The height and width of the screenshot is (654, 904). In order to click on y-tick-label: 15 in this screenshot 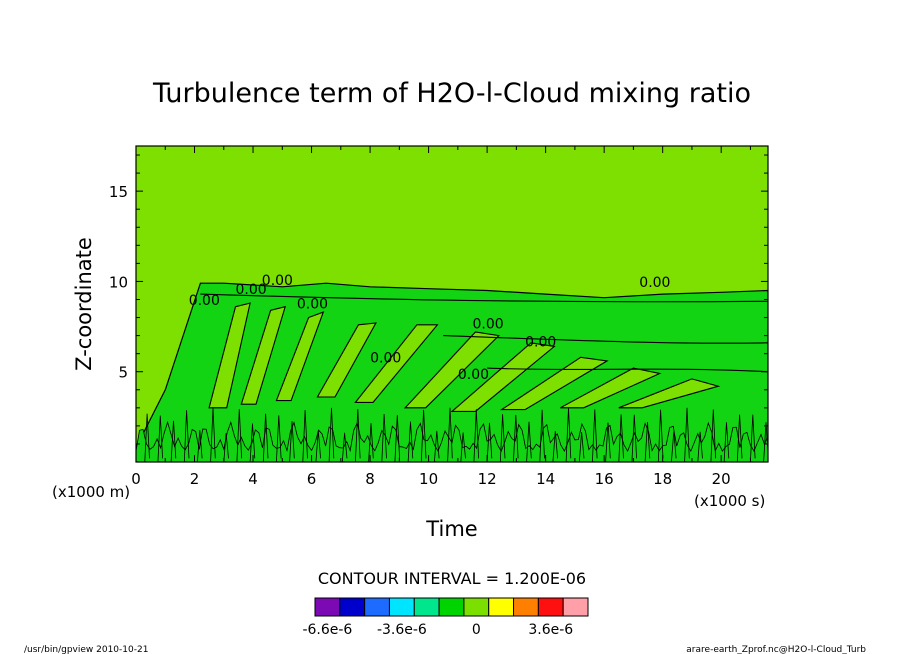, I will do `click(118, 192)`.